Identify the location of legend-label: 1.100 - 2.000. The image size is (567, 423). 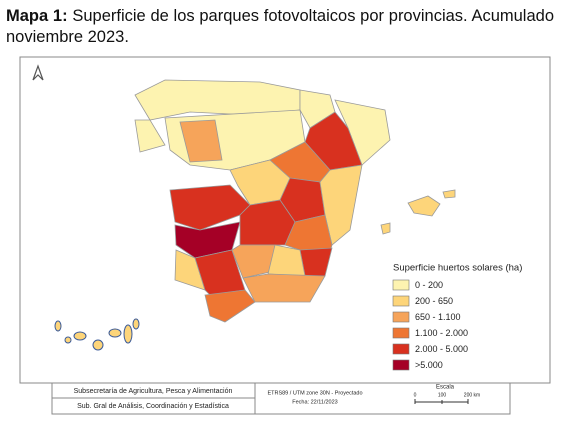
(441, 333).